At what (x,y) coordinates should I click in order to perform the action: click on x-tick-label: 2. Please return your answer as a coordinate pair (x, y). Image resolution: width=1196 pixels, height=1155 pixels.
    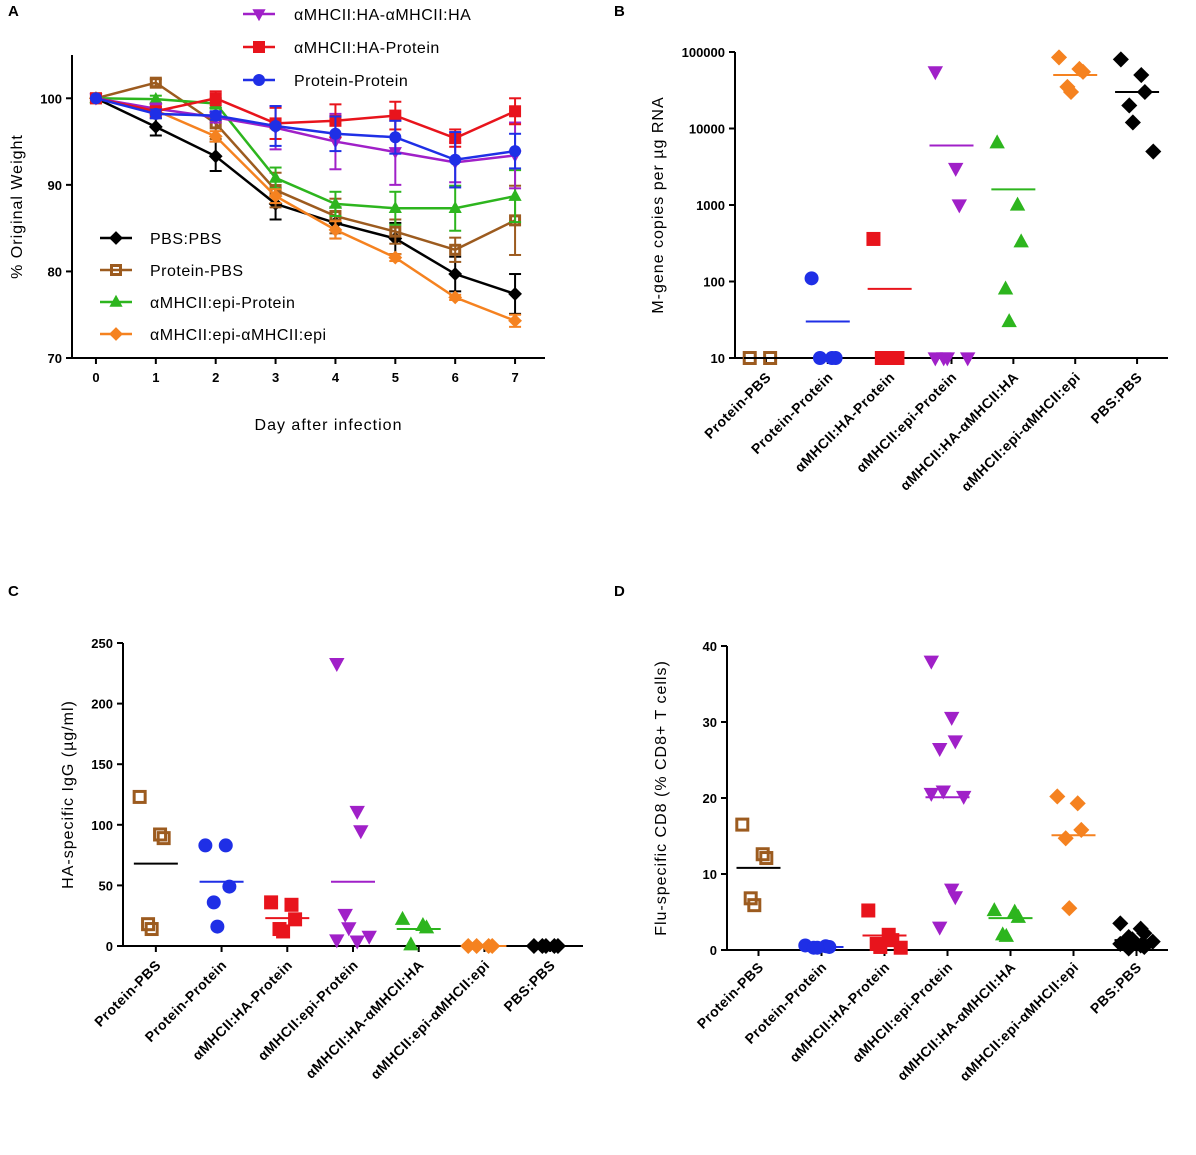
    Looking at the image, I should click on (215, 377).